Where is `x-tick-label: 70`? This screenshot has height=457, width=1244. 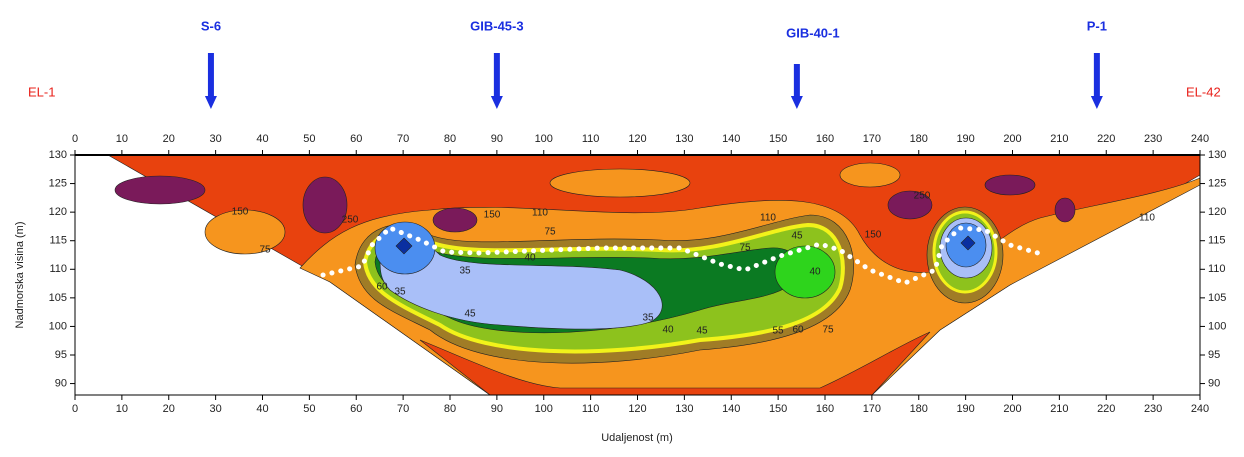
x-tick-label: 70 is located at coordinates (403, 139).